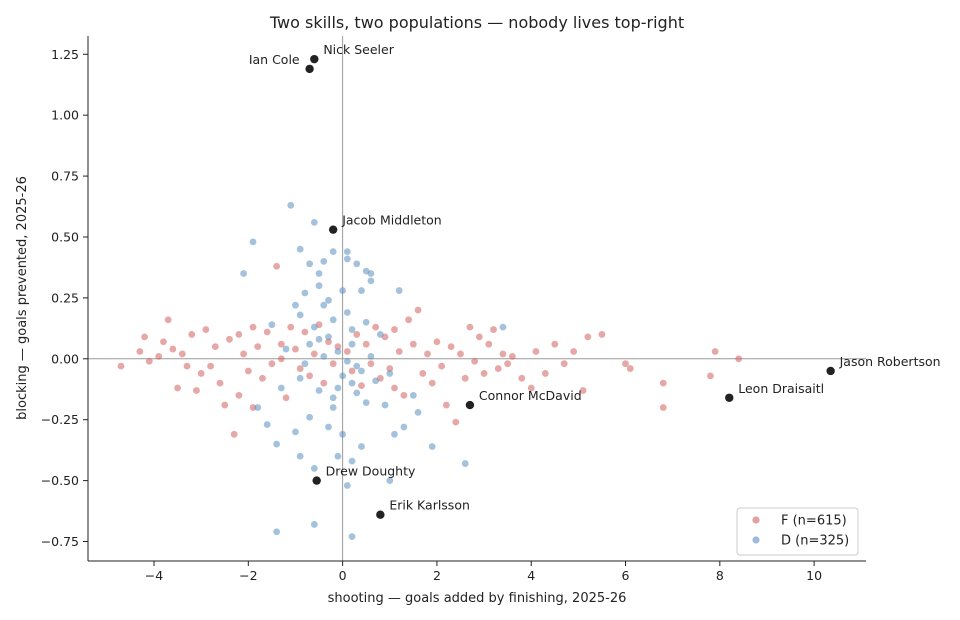 This screenshot has height=620, width=960. What do you see at coordinates (22, 298) in the screenshot?
I see `y-axis-label: blocking — goals prevented, 2025-26` at bounding box center [22, 298].